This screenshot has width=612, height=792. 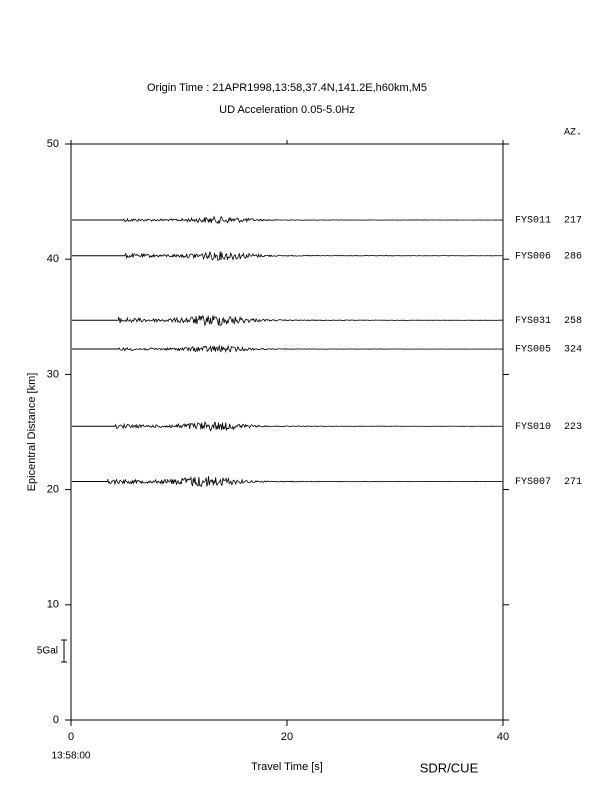 I want to click on station-label: FYS005, so click(x=533, y=350).